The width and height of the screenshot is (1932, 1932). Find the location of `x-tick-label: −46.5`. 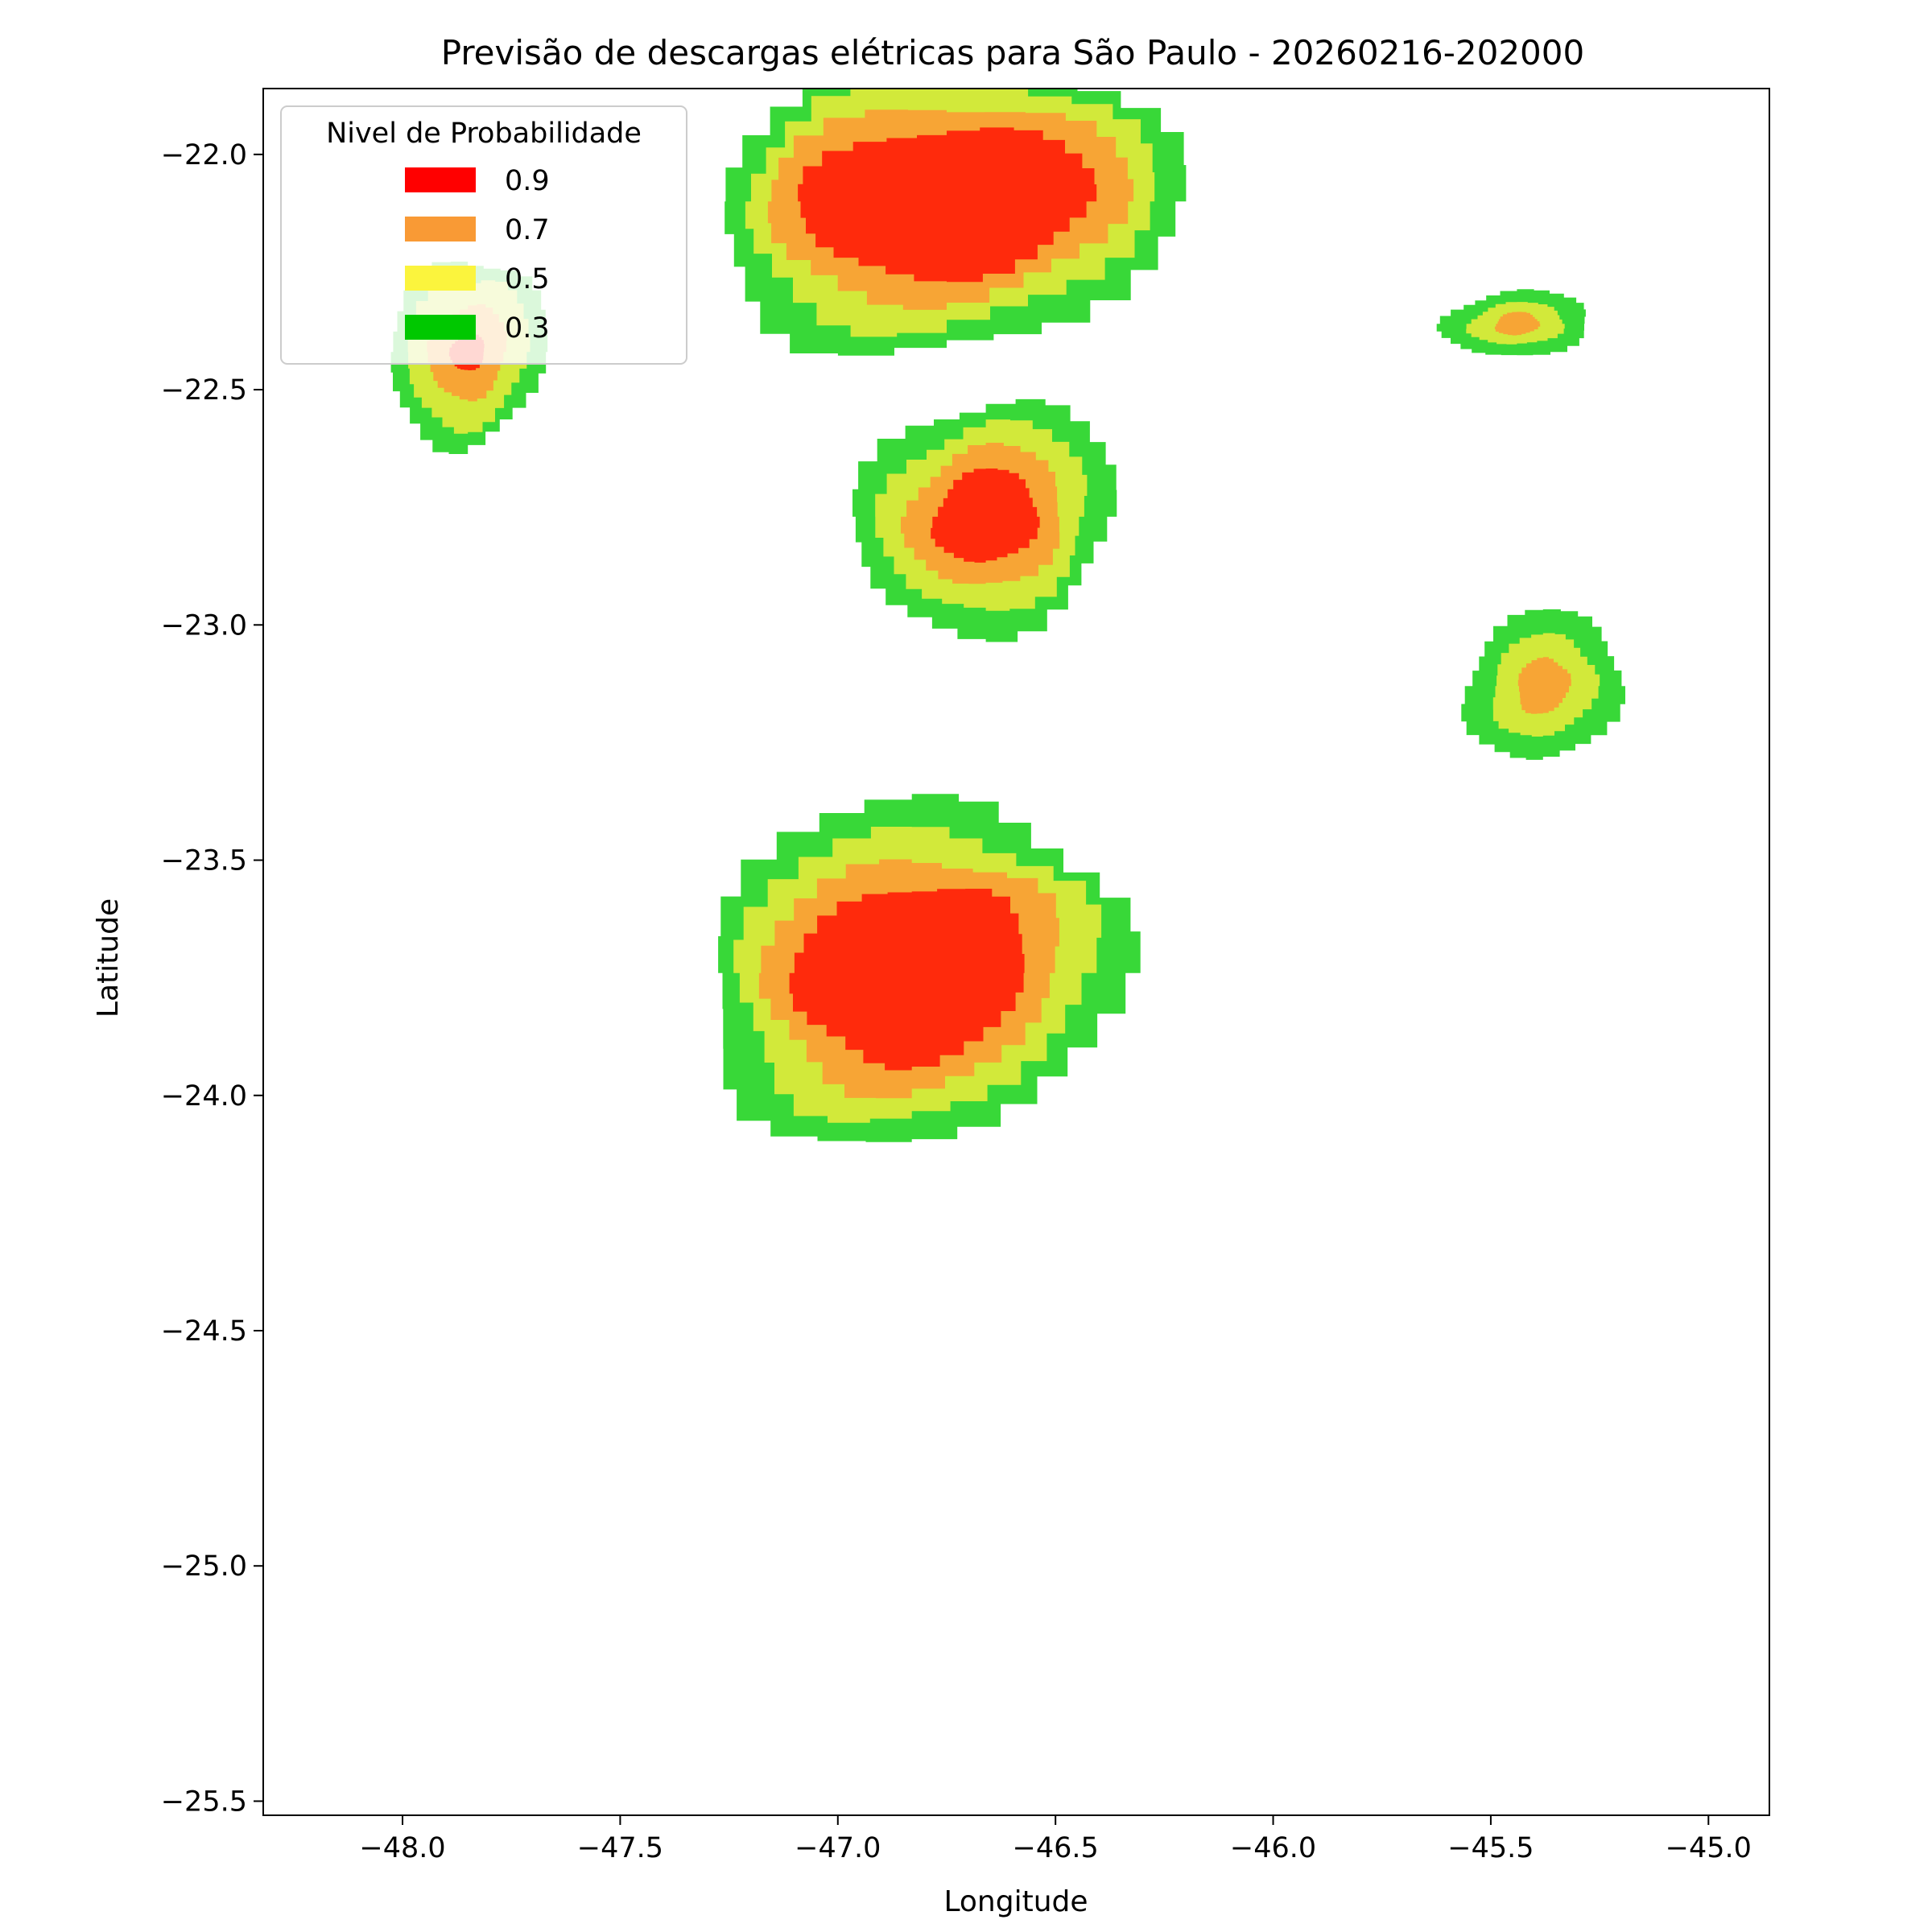

x-tick-label: −46.5 is located at coordinates (1056, 1848).